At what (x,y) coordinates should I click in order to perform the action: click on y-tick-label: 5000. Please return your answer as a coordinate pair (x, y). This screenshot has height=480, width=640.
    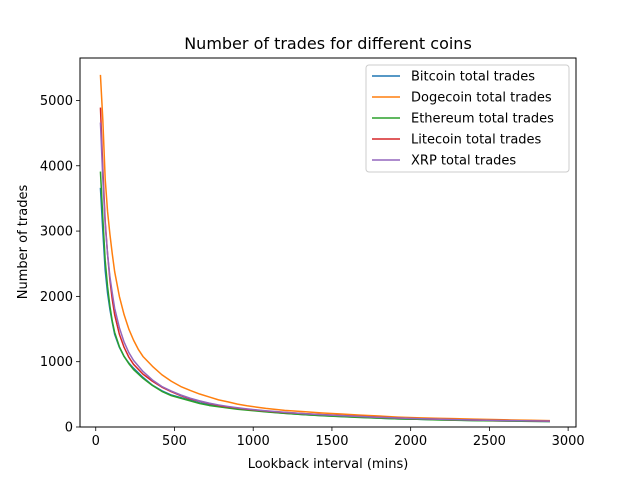
    Looking at the image, I should click on (56, 101).